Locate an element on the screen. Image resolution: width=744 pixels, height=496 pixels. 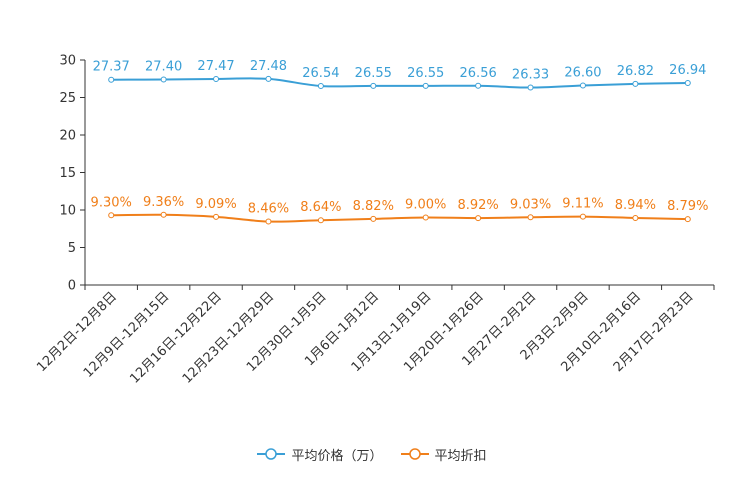
legend-item-discount: 平均折扣 is located at coordinates (443, 454).